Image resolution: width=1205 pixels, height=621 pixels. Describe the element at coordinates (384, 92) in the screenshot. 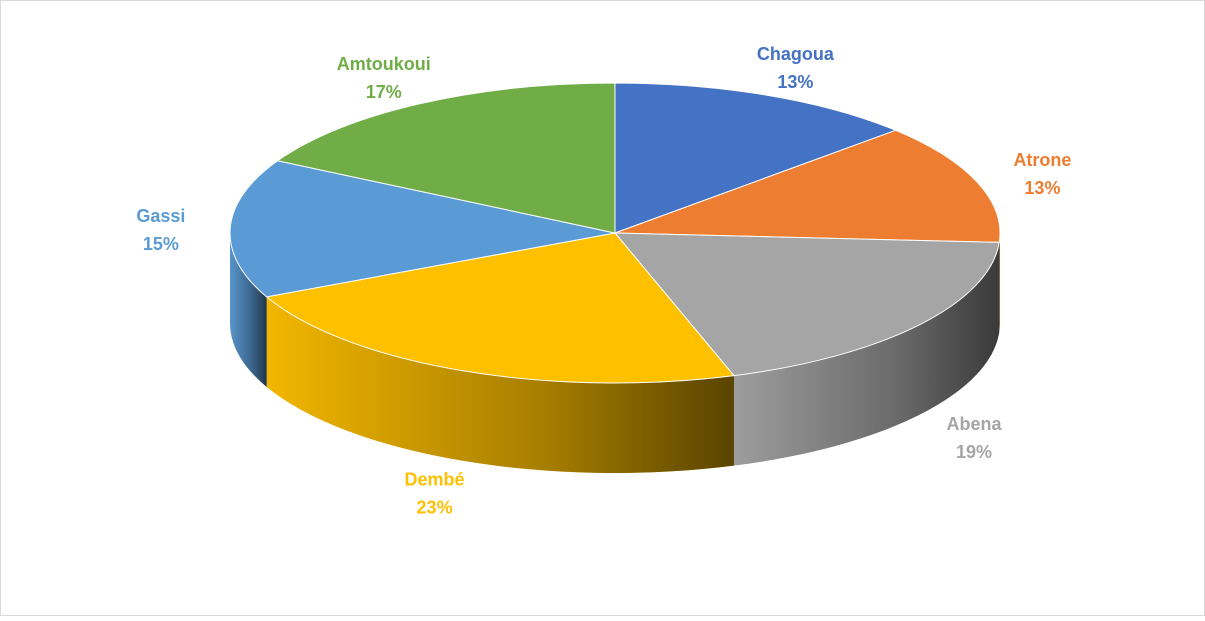

I see `slice-label-value: 17%` at that location.